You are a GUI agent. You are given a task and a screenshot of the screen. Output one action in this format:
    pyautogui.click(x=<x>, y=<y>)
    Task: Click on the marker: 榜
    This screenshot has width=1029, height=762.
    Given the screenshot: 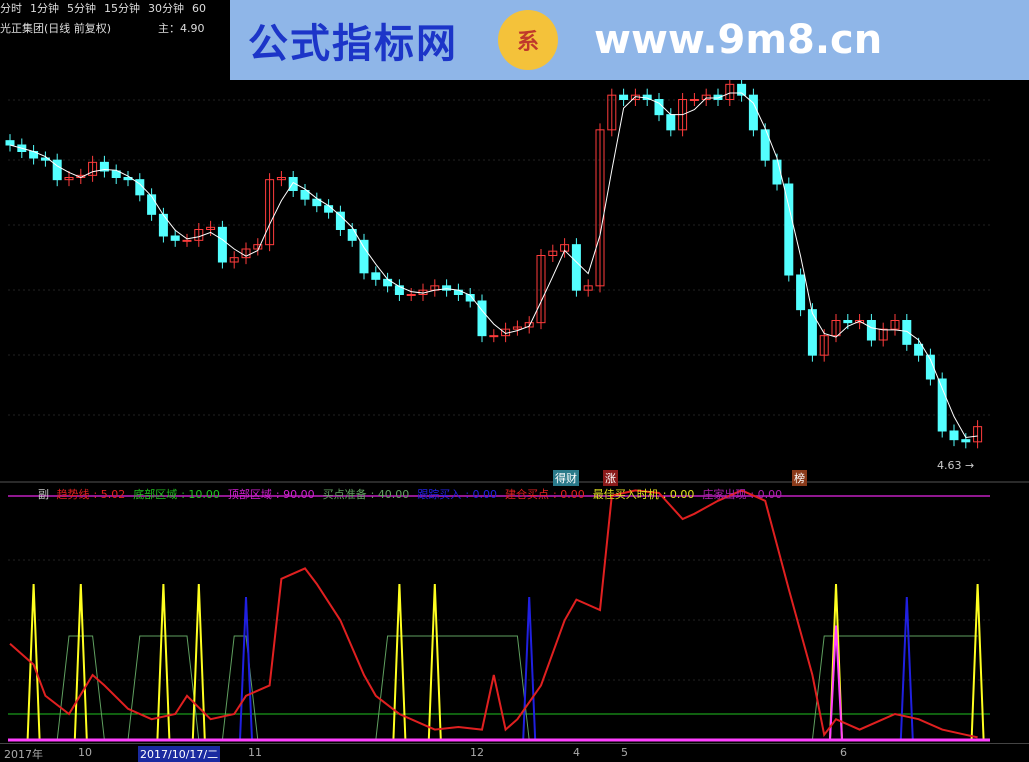 What is the action you would take?
    pyautogui.click(x=799, y=478)
    